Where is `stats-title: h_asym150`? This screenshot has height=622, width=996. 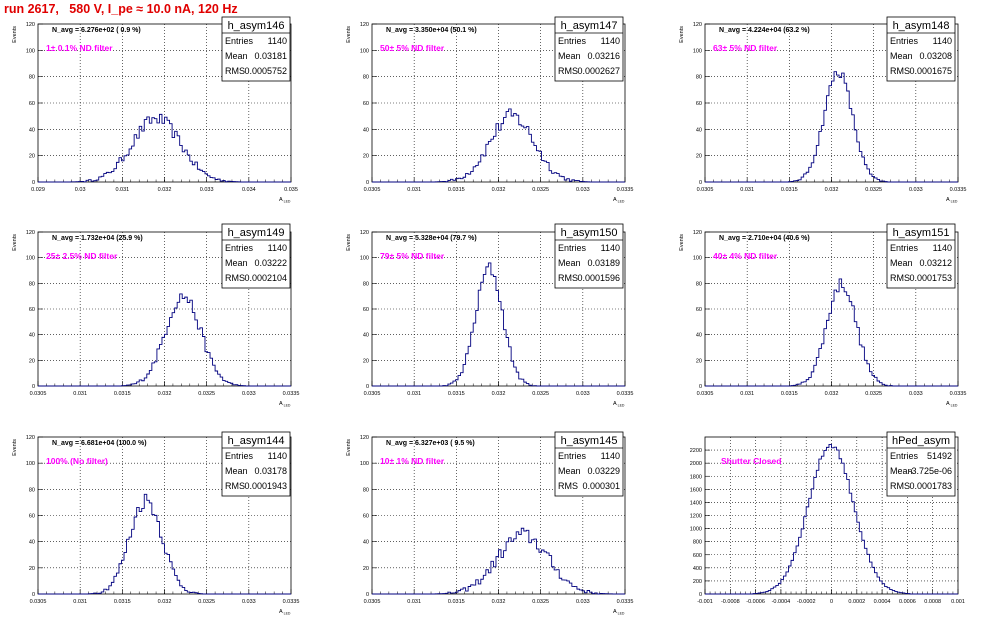
stats-title: h_asym150 is located at coordinates (589, 233).